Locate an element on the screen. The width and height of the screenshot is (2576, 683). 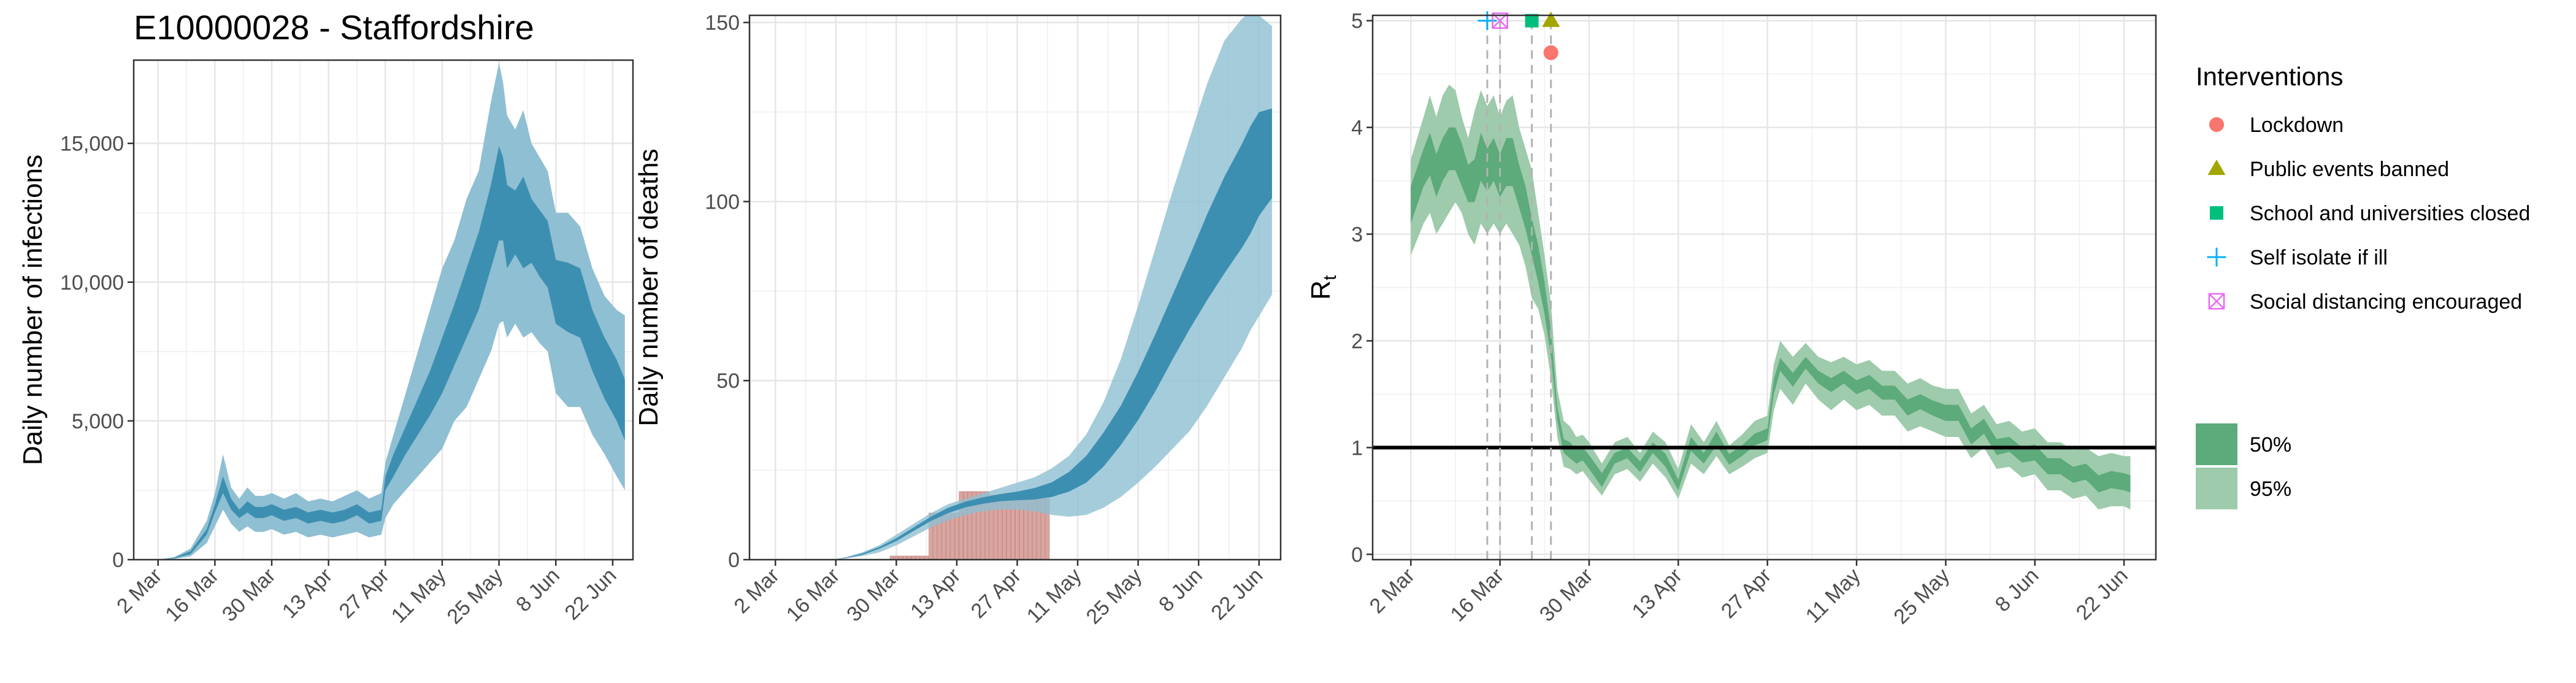
y-tick-label: 5,000 is located at coordinates (98, 421).